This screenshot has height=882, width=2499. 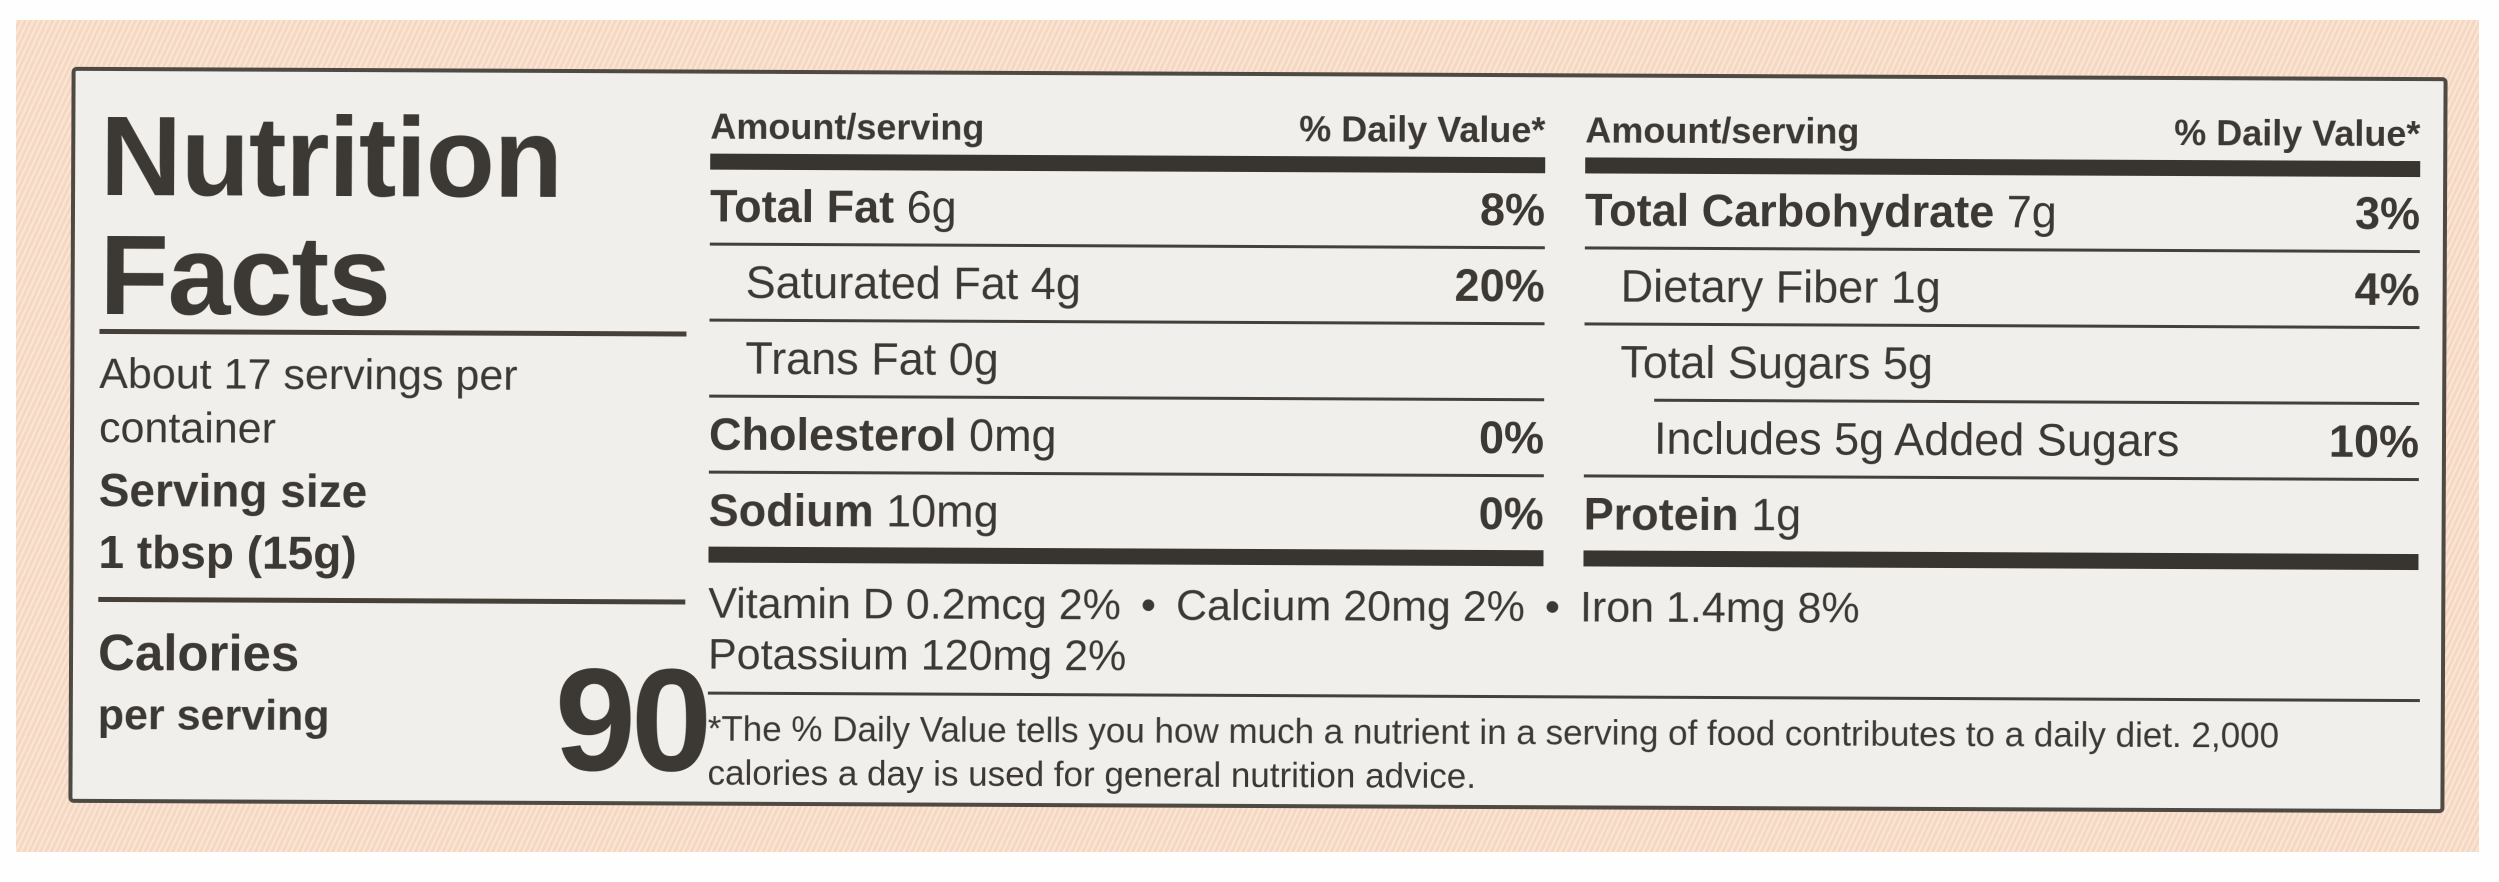 I want to click on serving-size-value: 1 tbsp (15g), so click(x=227, y=552).